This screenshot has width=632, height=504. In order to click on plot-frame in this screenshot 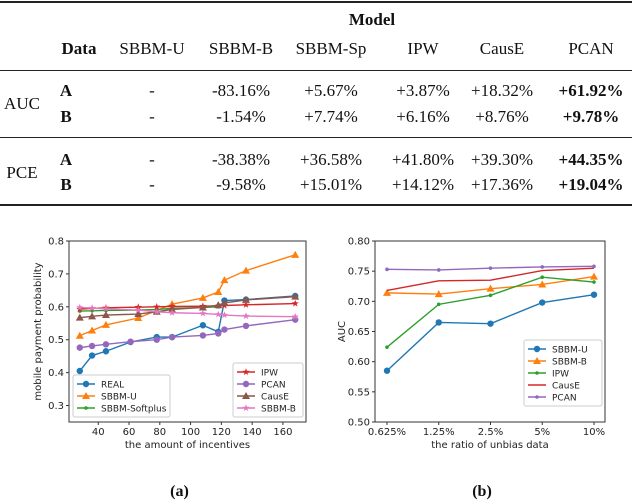, I will do `click(490, 331)`.